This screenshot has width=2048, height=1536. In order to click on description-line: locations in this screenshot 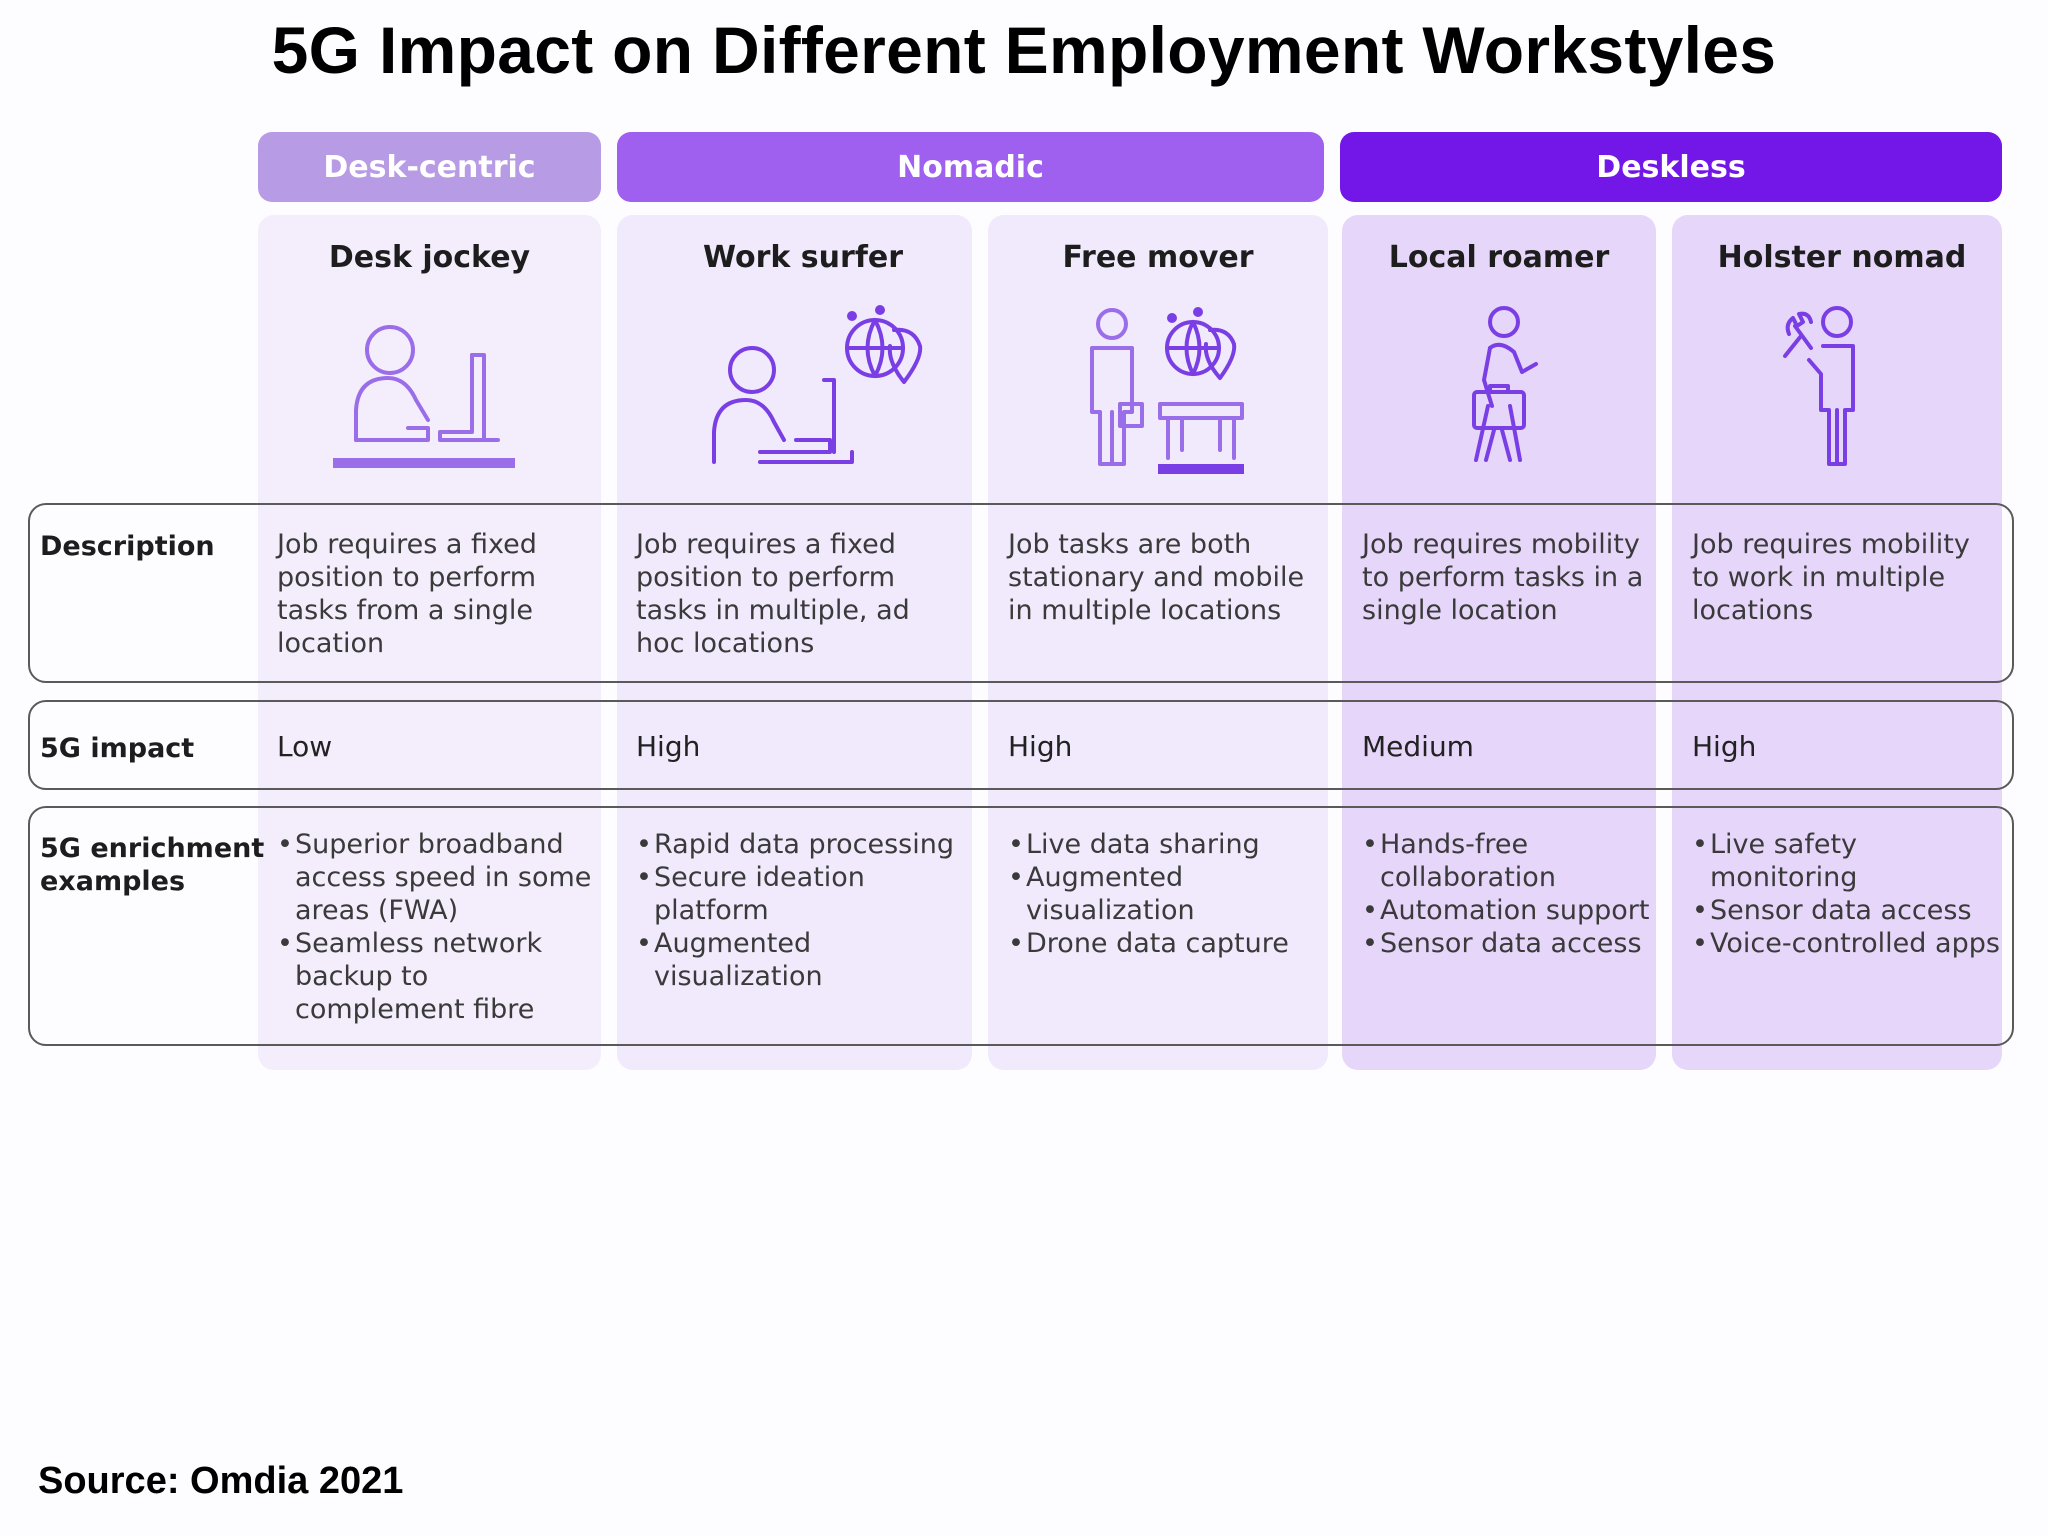, I will do `click(1753, 610)`.